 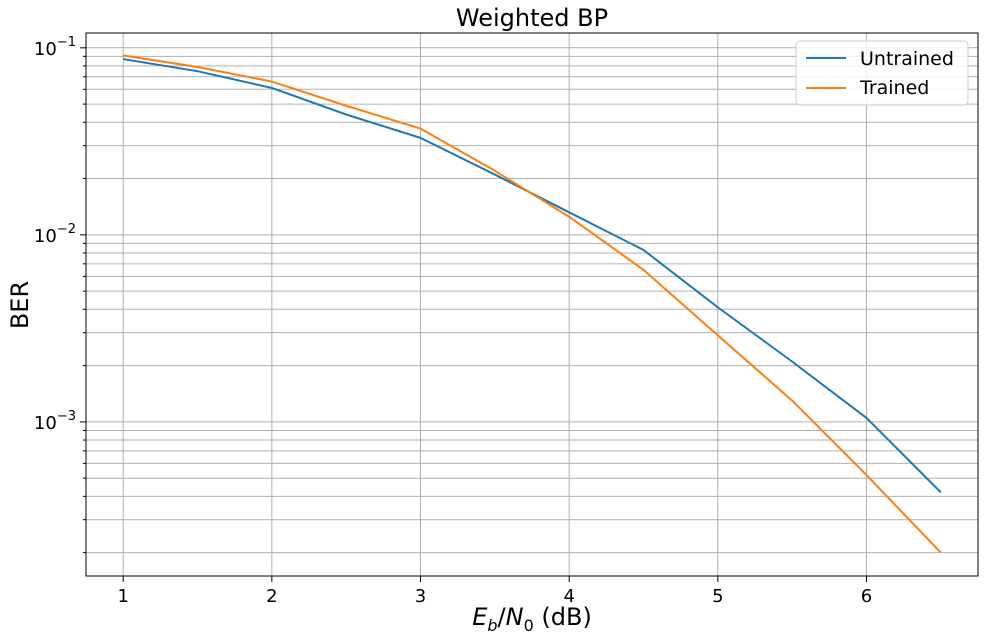 I want to click on x-axis-label: Eb/N0 (dB), so click(x=532, y=619).